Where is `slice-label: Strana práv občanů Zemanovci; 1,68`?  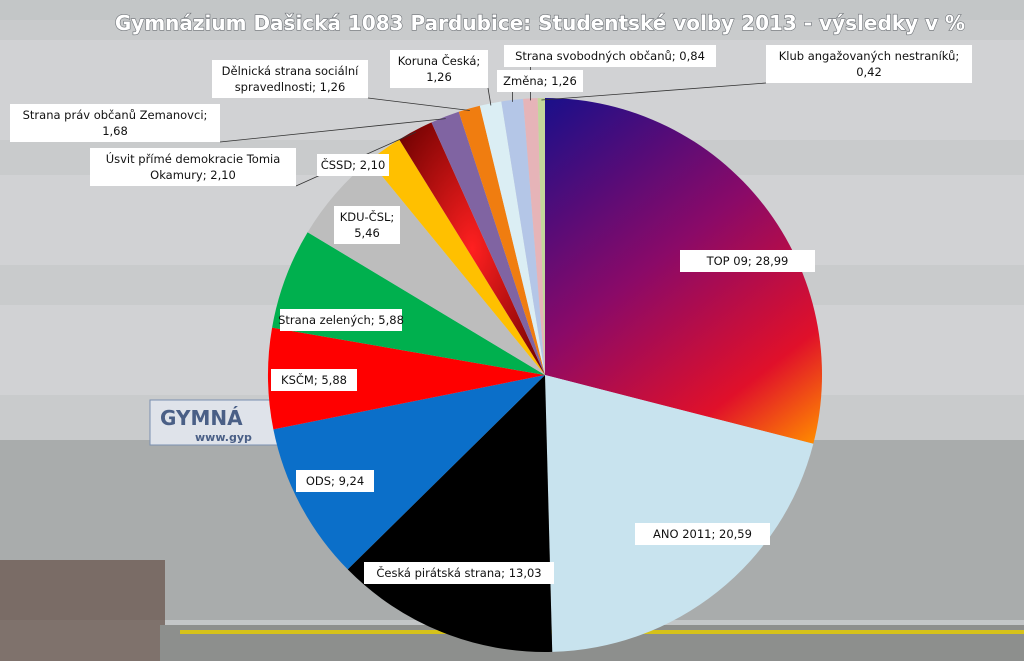
slice-label: Strana práv občanů Zemanovci; 1,68 is located at coordinates (115, 123).